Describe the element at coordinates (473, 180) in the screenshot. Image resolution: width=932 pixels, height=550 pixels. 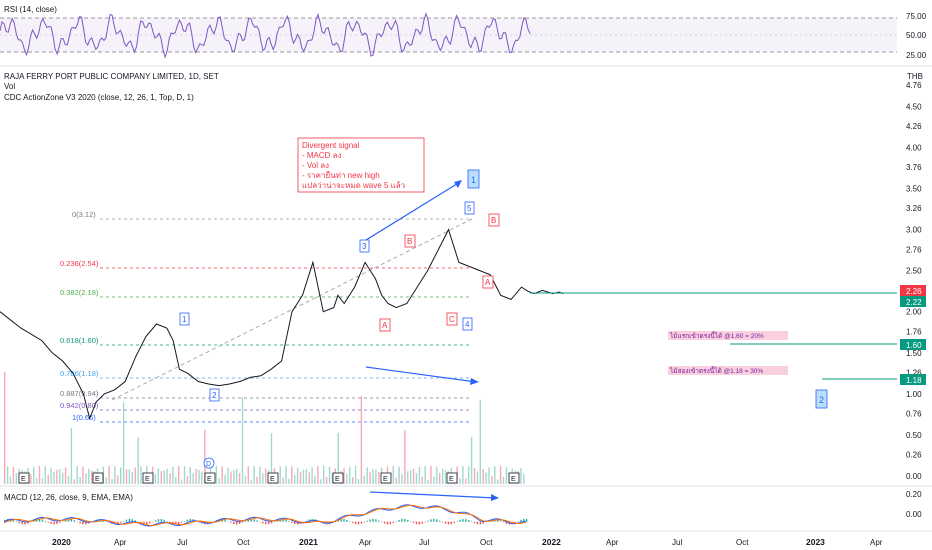
I see `big-wave-1-label: 1` at that location.